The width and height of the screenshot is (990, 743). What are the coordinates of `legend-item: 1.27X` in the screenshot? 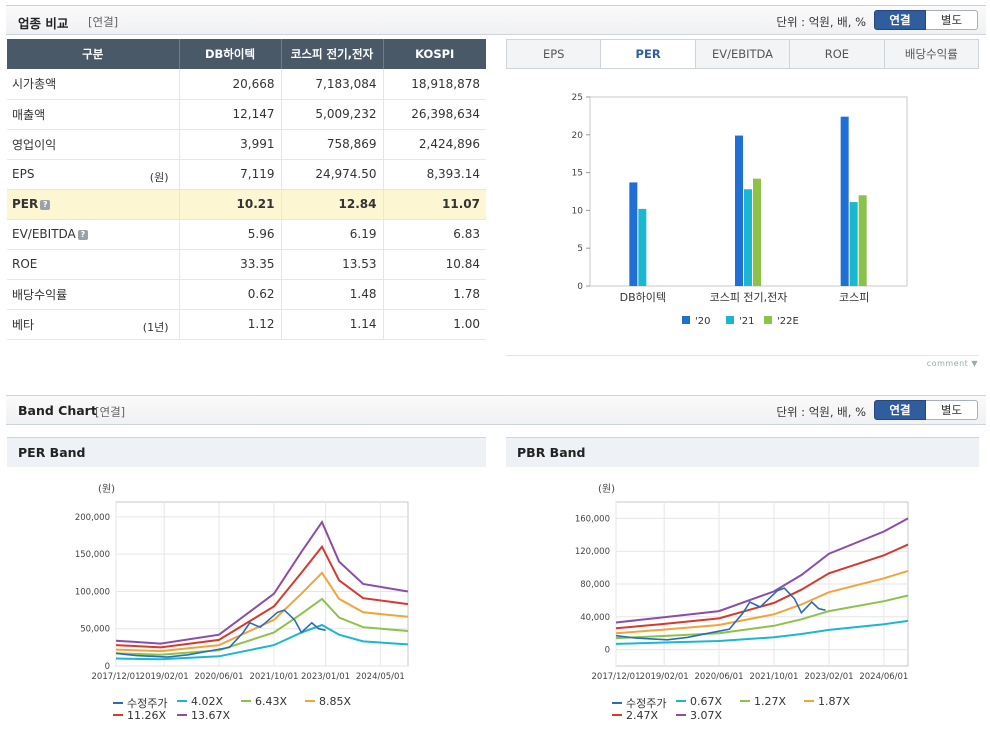 It's located at (763, 701).